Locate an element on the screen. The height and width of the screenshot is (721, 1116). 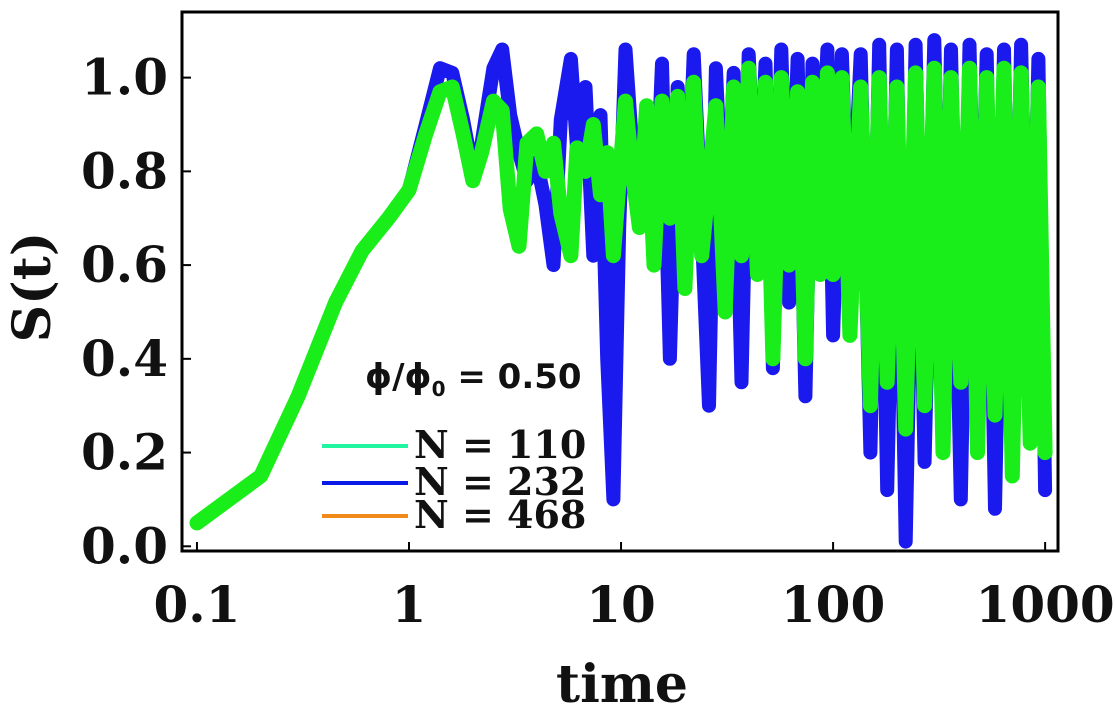
x-tick-label: 100 is located at coordinates (833, 604).